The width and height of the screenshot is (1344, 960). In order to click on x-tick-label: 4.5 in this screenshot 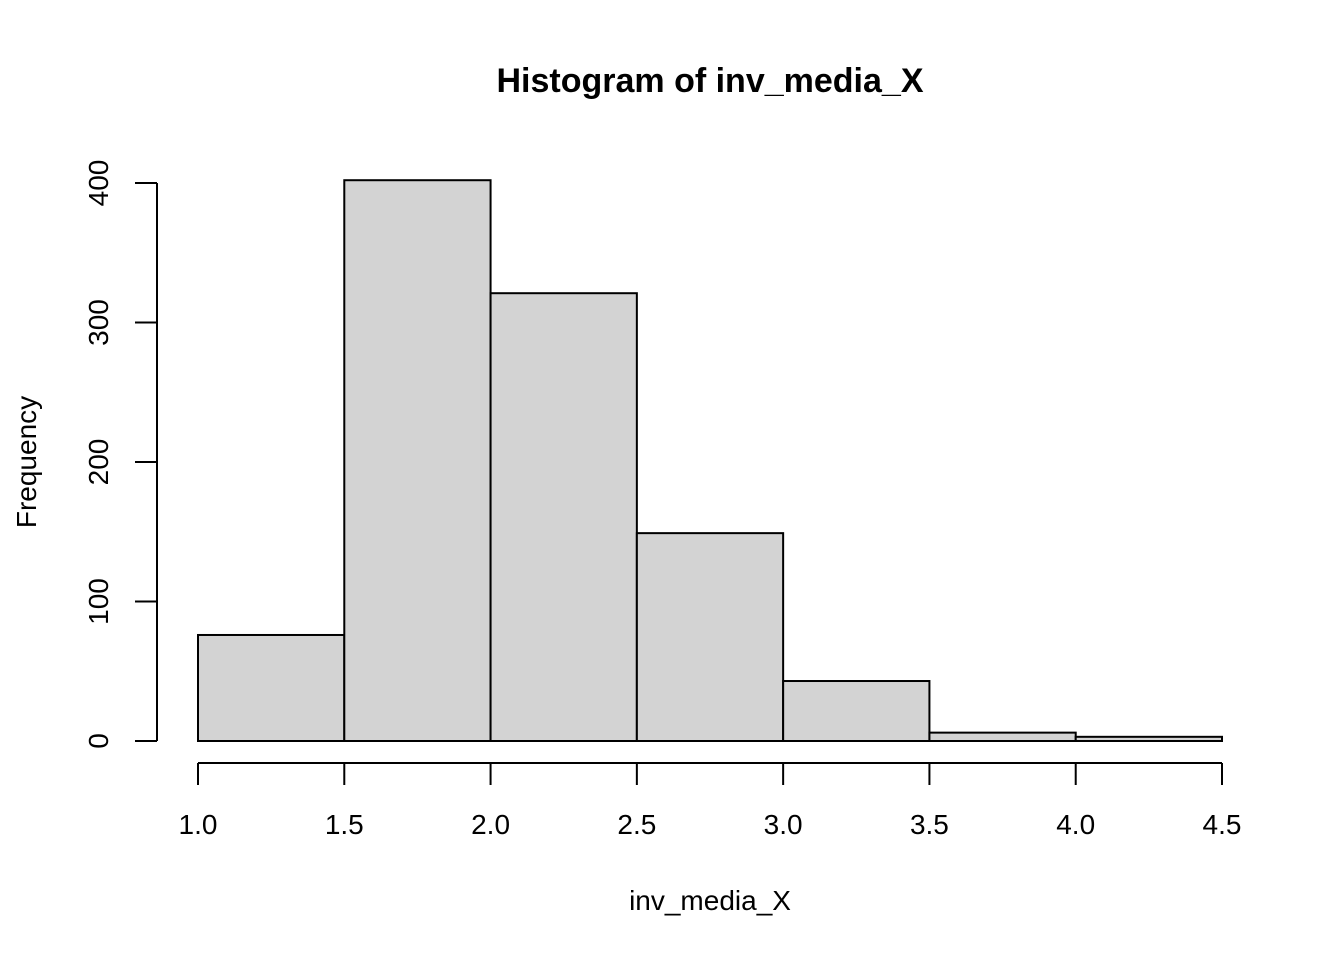, I will do `click(1222, 824)`.